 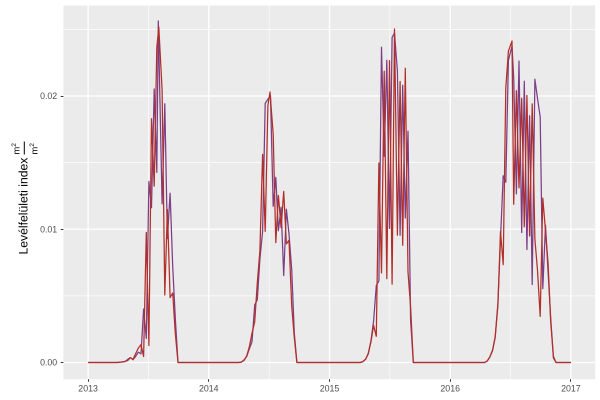 What do you see at coordinates (571, 388) in the screenshot?
I see `svg-text: 2017` at bounding box center [571, 388].